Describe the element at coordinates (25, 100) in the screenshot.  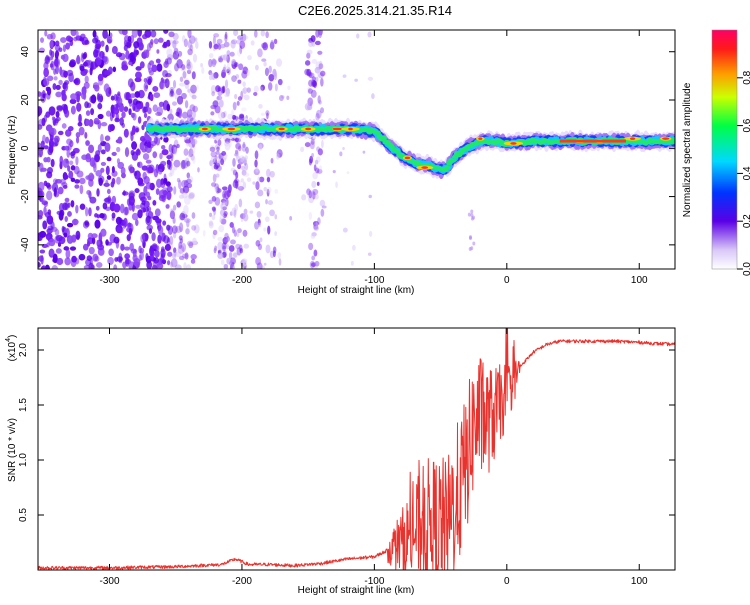
I see `y-tick-label: 20` at that location.